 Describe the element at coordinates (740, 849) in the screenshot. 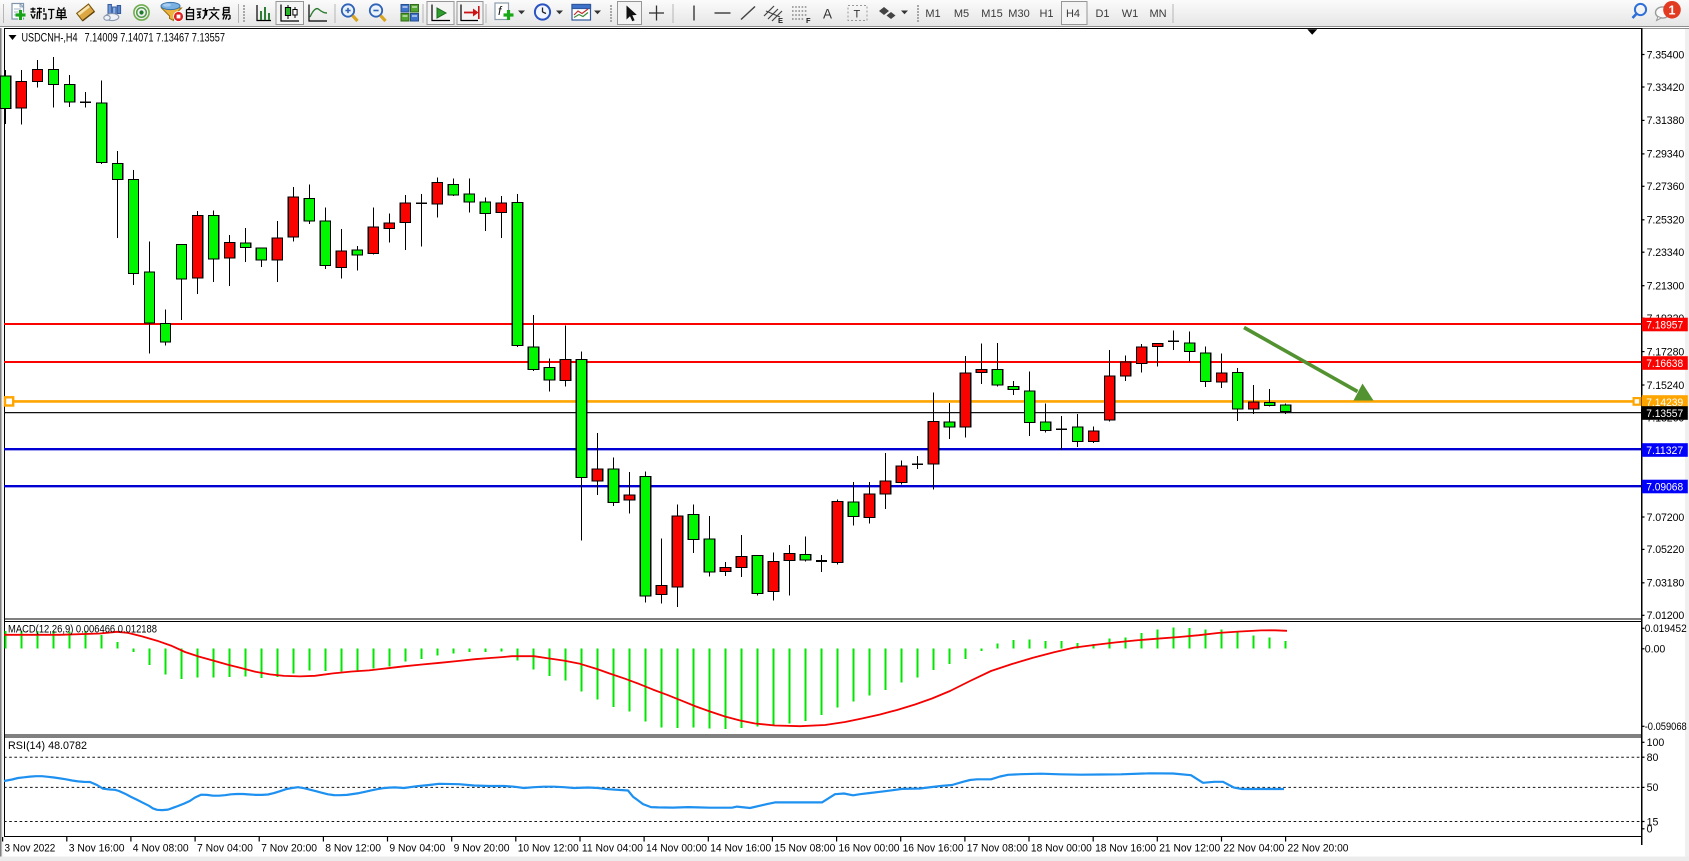

I see `svg-text: 14 Nov 16:00` at that location.